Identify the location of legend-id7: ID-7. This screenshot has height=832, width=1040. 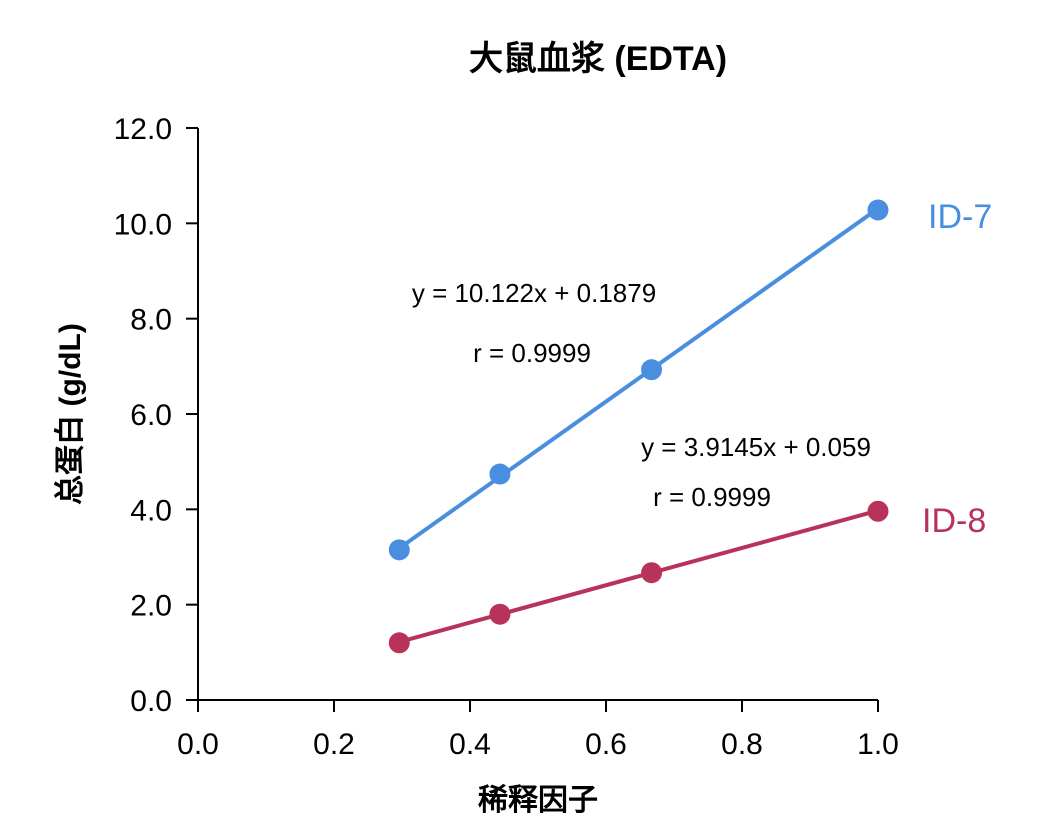
(960, 217).